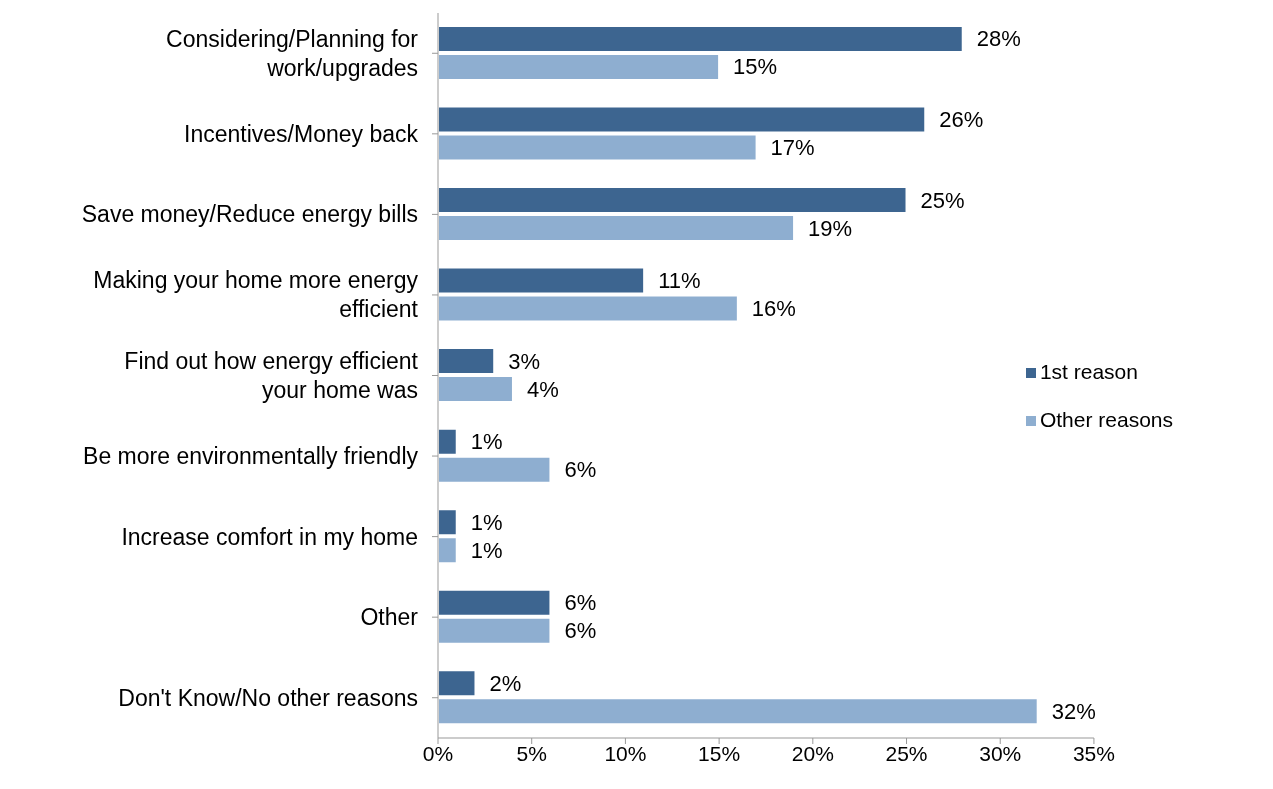 The height and width of the screenshot is (789, 1273). I want to click on x-tick-label: 25%, so click(906, 753).